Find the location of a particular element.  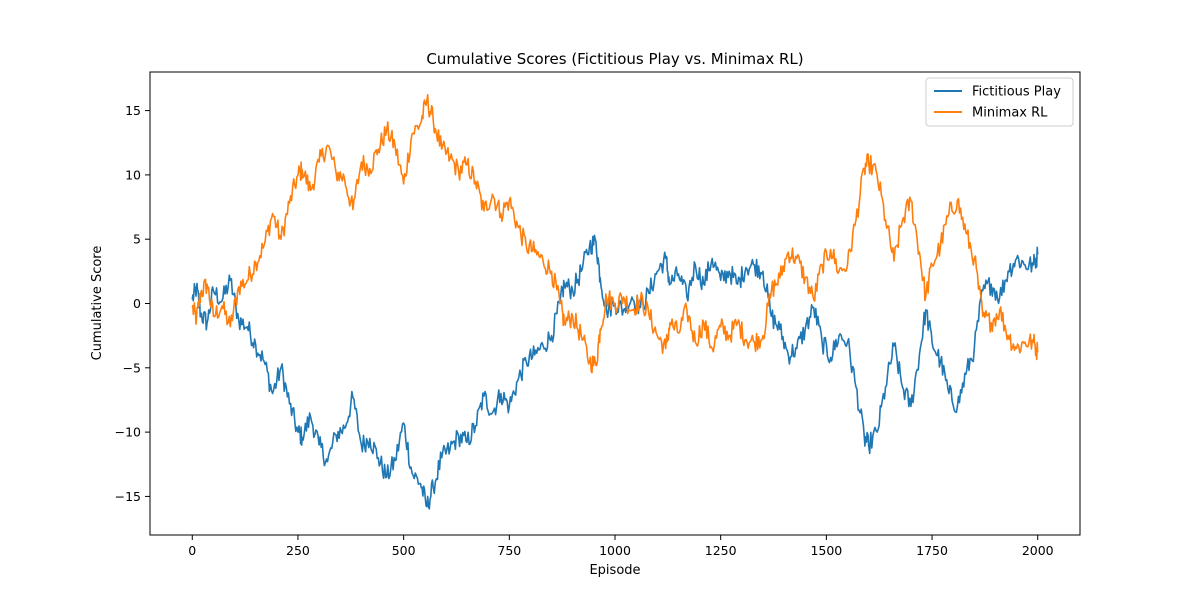

x-tick-label: 250 is located at coordinates (298, 550).